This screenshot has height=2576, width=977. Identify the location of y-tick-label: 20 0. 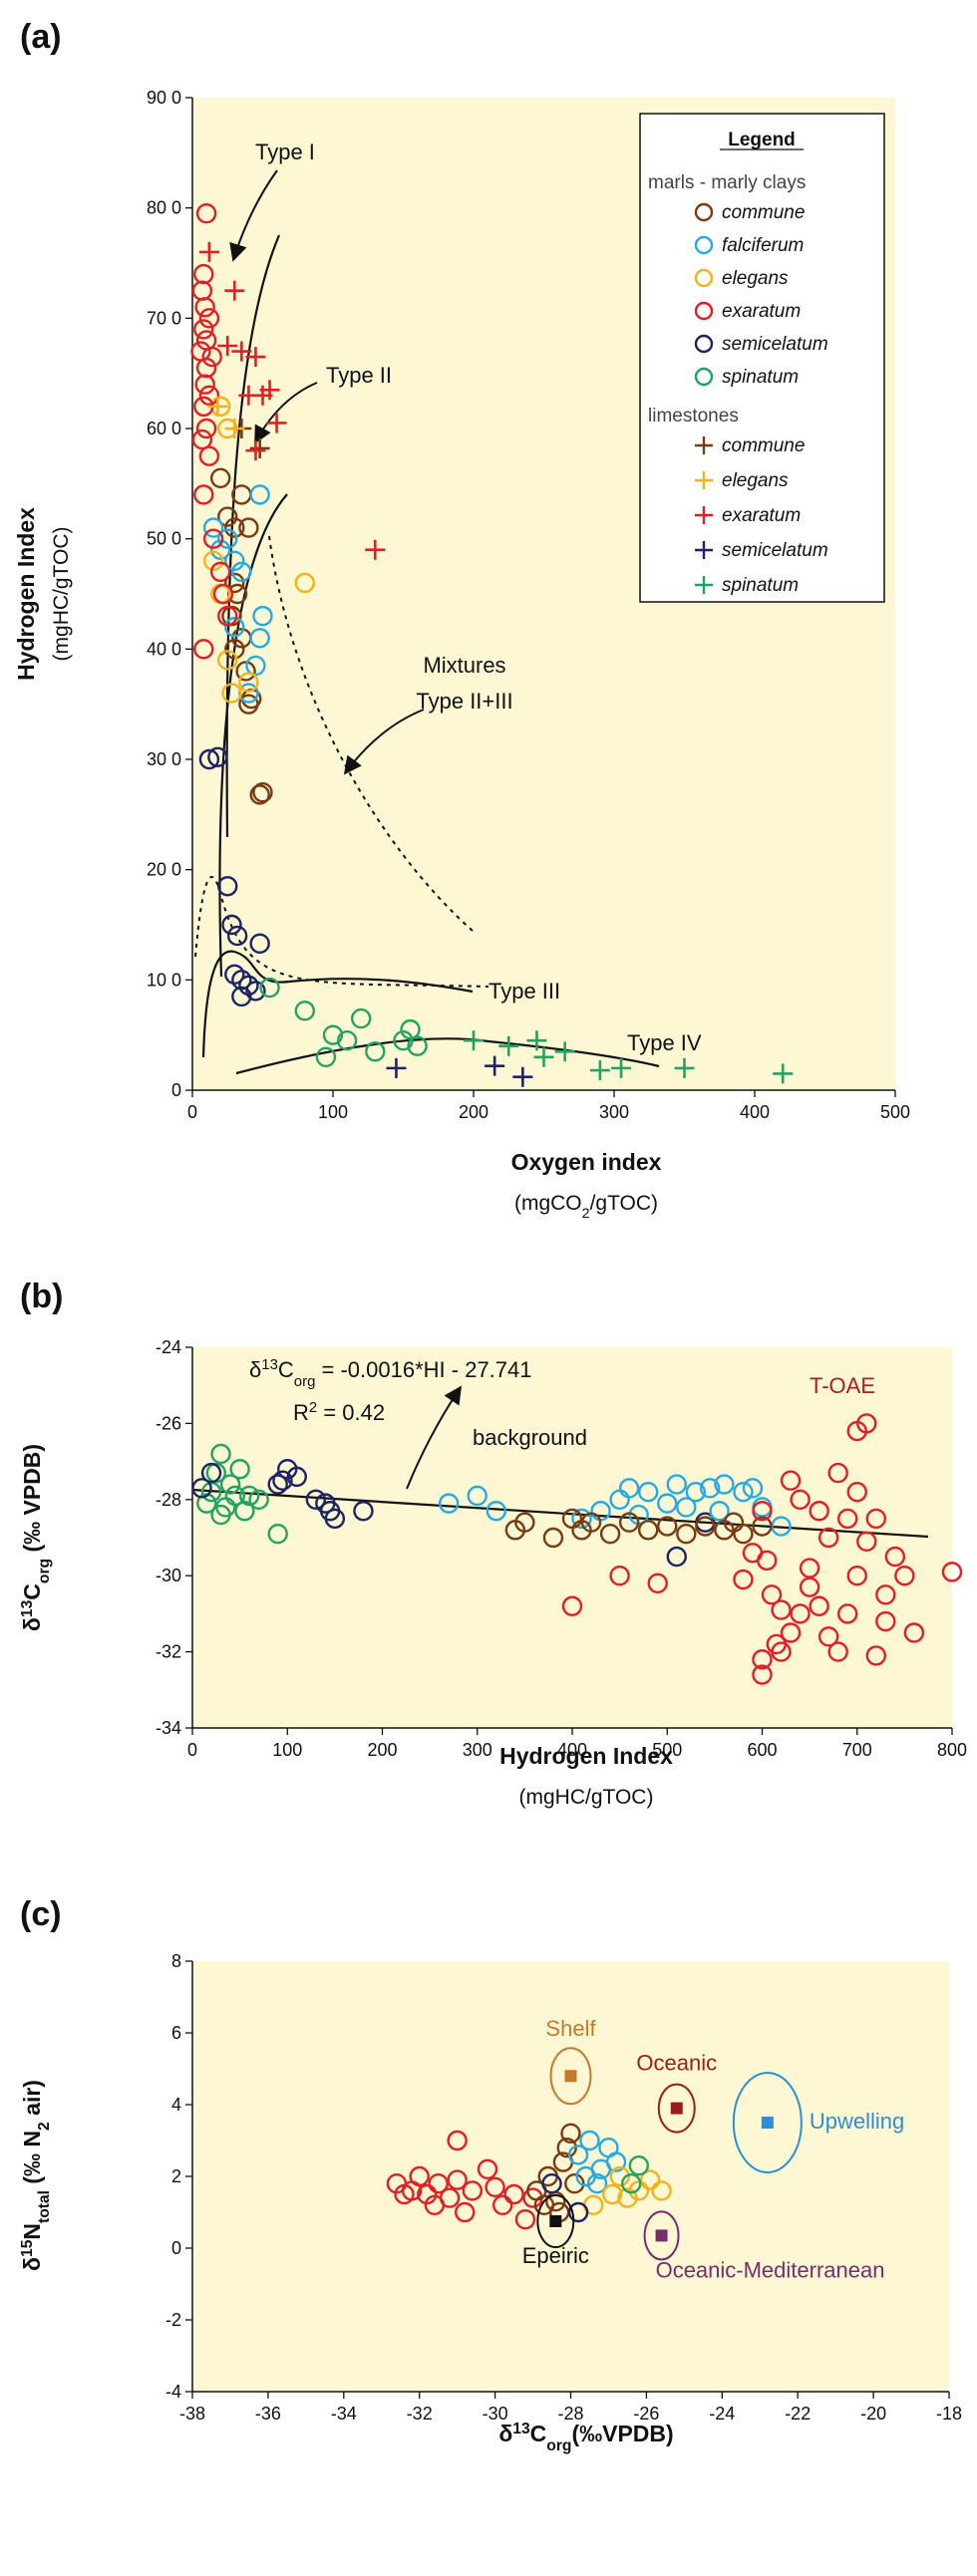
(164, 870).